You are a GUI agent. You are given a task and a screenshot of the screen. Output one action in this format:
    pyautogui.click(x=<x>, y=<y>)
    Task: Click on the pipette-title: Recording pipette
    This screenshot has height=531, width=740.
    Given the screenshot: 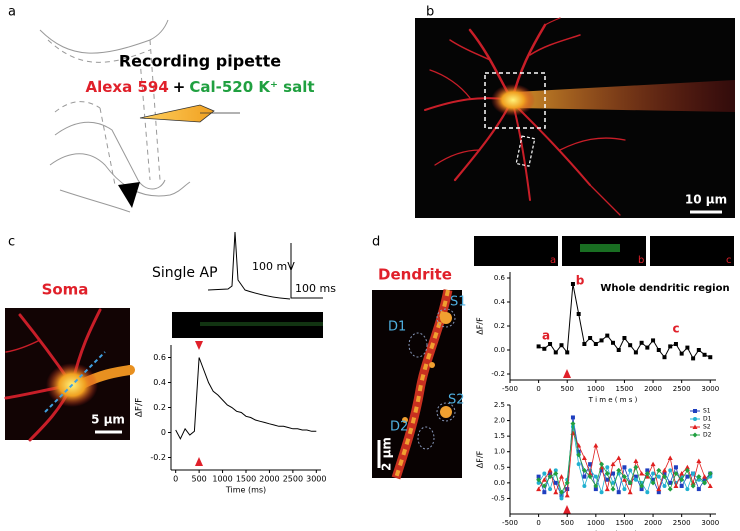 What is the action you would take?
    pyautogui.click(x=200, y=61)
    